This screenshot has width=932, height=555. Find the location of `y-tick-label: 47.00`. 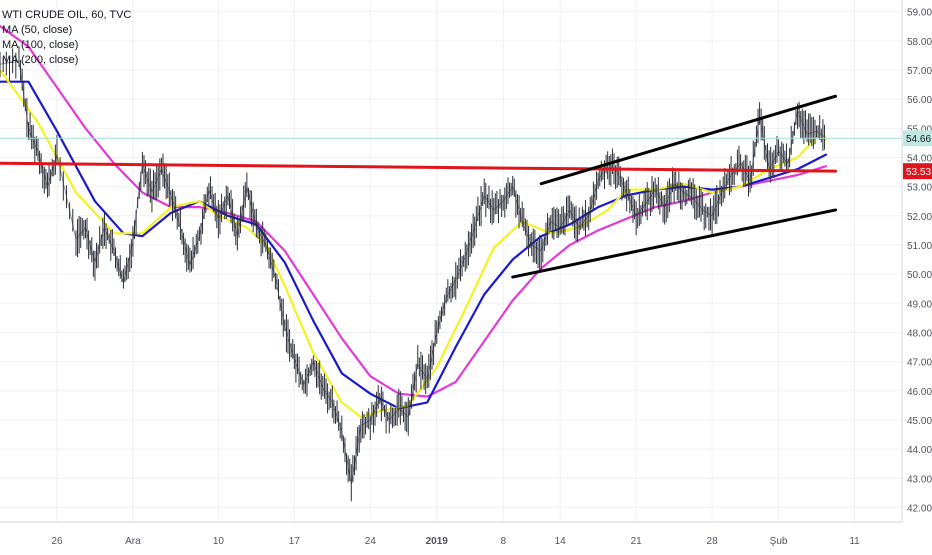

y-tick-label: 47.00 is located at coordinates (919, 363).